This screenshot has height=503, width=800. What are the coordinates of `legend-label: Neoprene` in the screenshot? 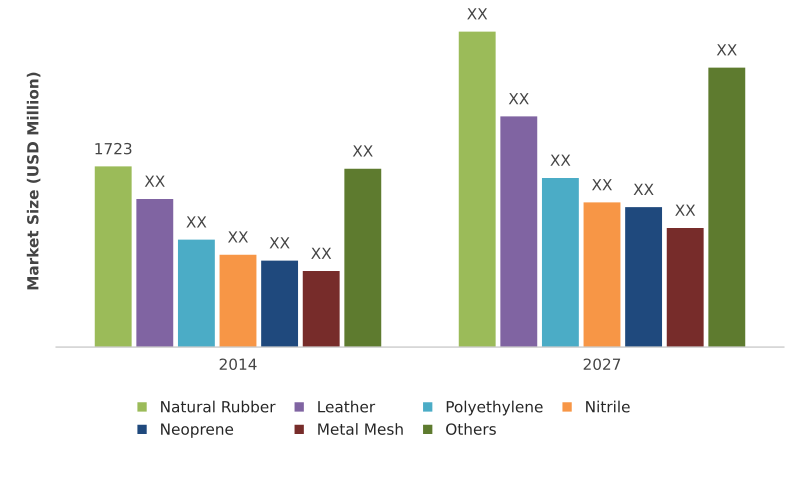 It's located at (197, 431).